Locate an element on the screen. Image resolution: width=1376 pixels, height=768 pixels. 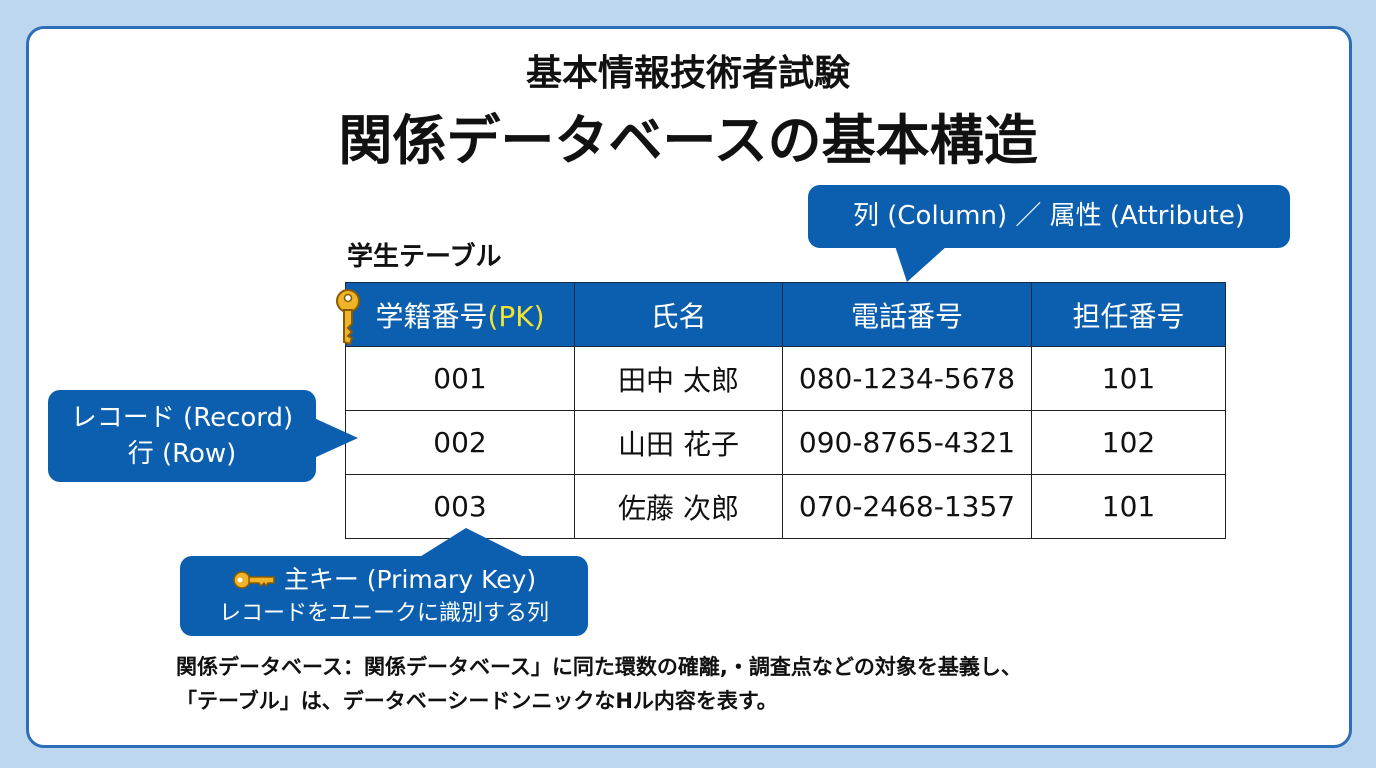
cell: 001 is located at coordinates (460, 378).